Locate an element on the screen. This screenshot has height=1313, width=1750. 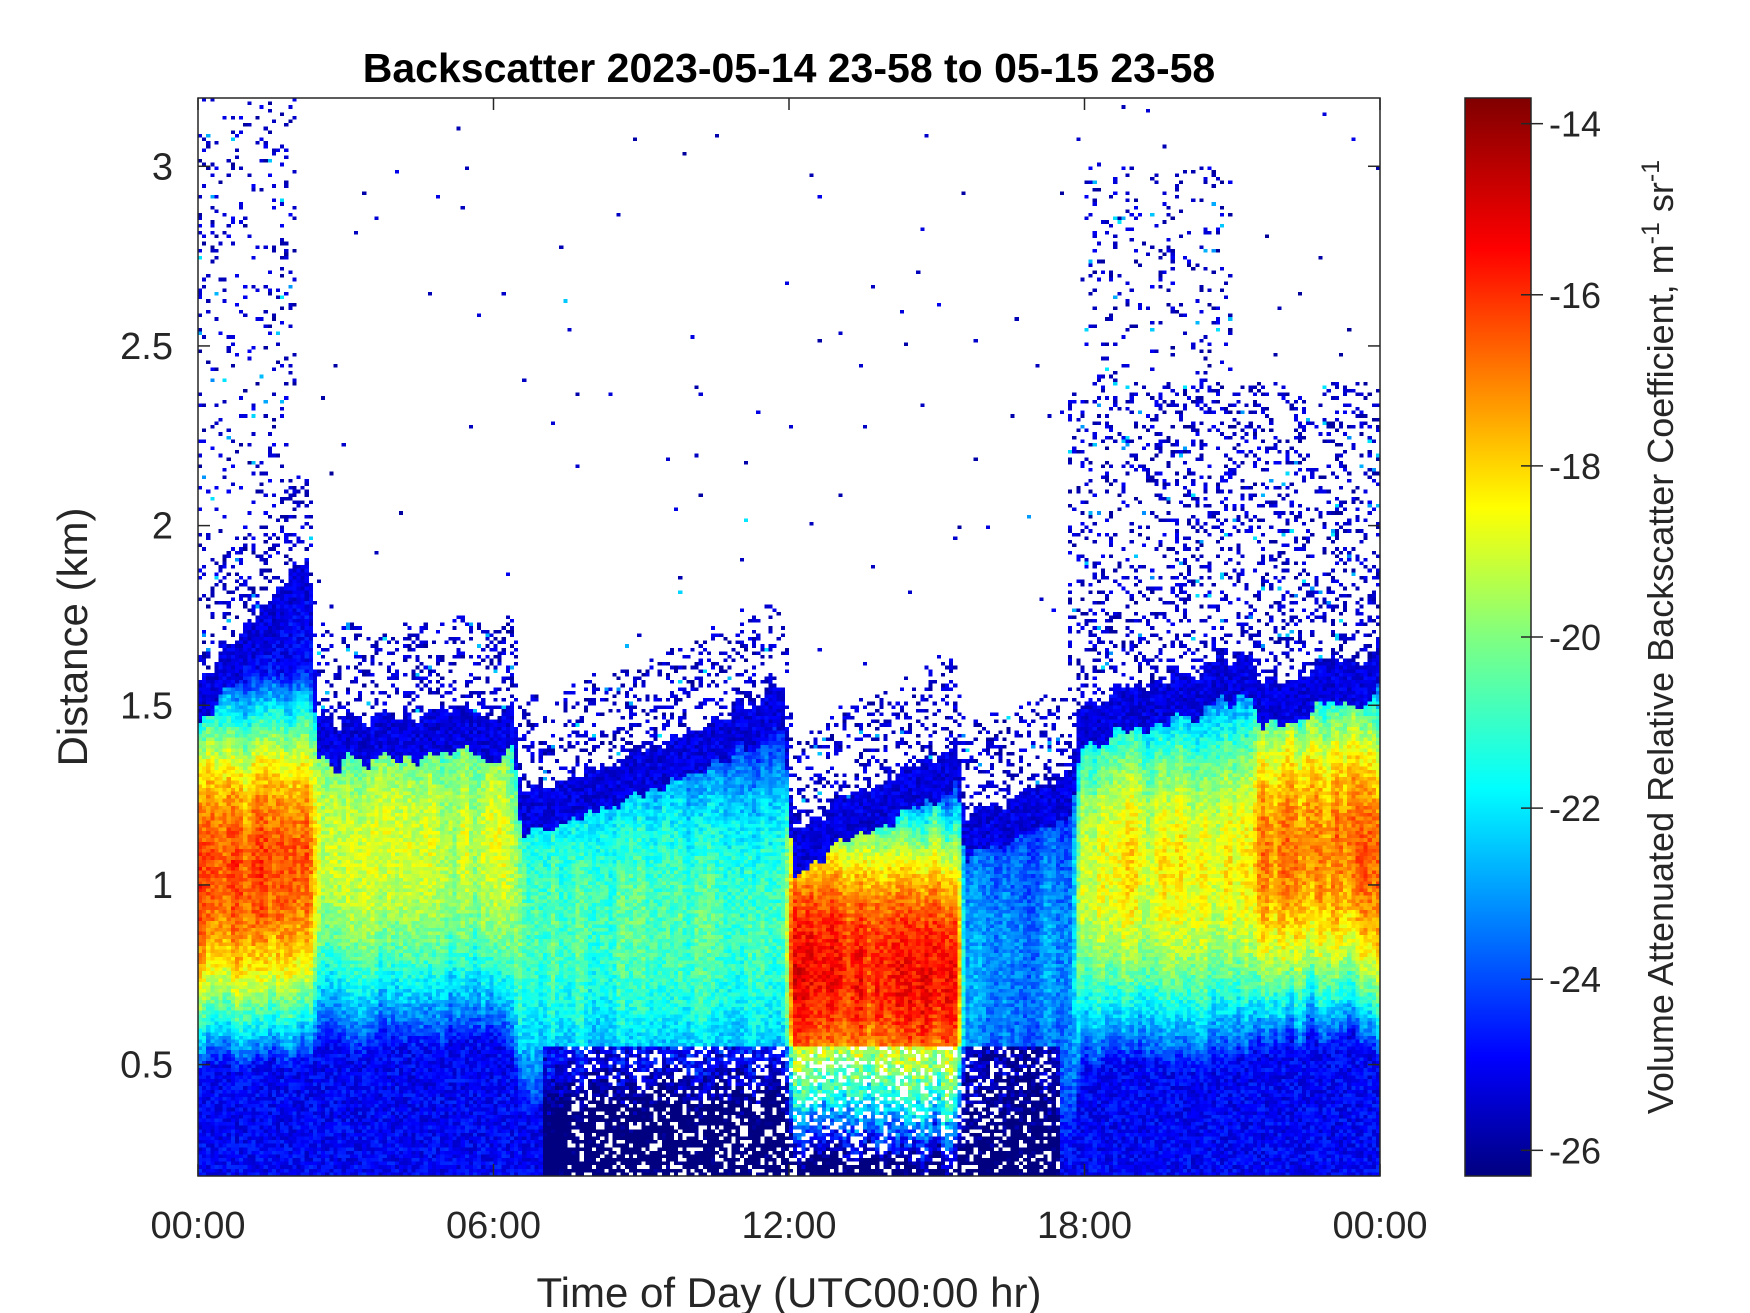
colorbar-tick-label: -26 is located at coordinates (1575, 1150).